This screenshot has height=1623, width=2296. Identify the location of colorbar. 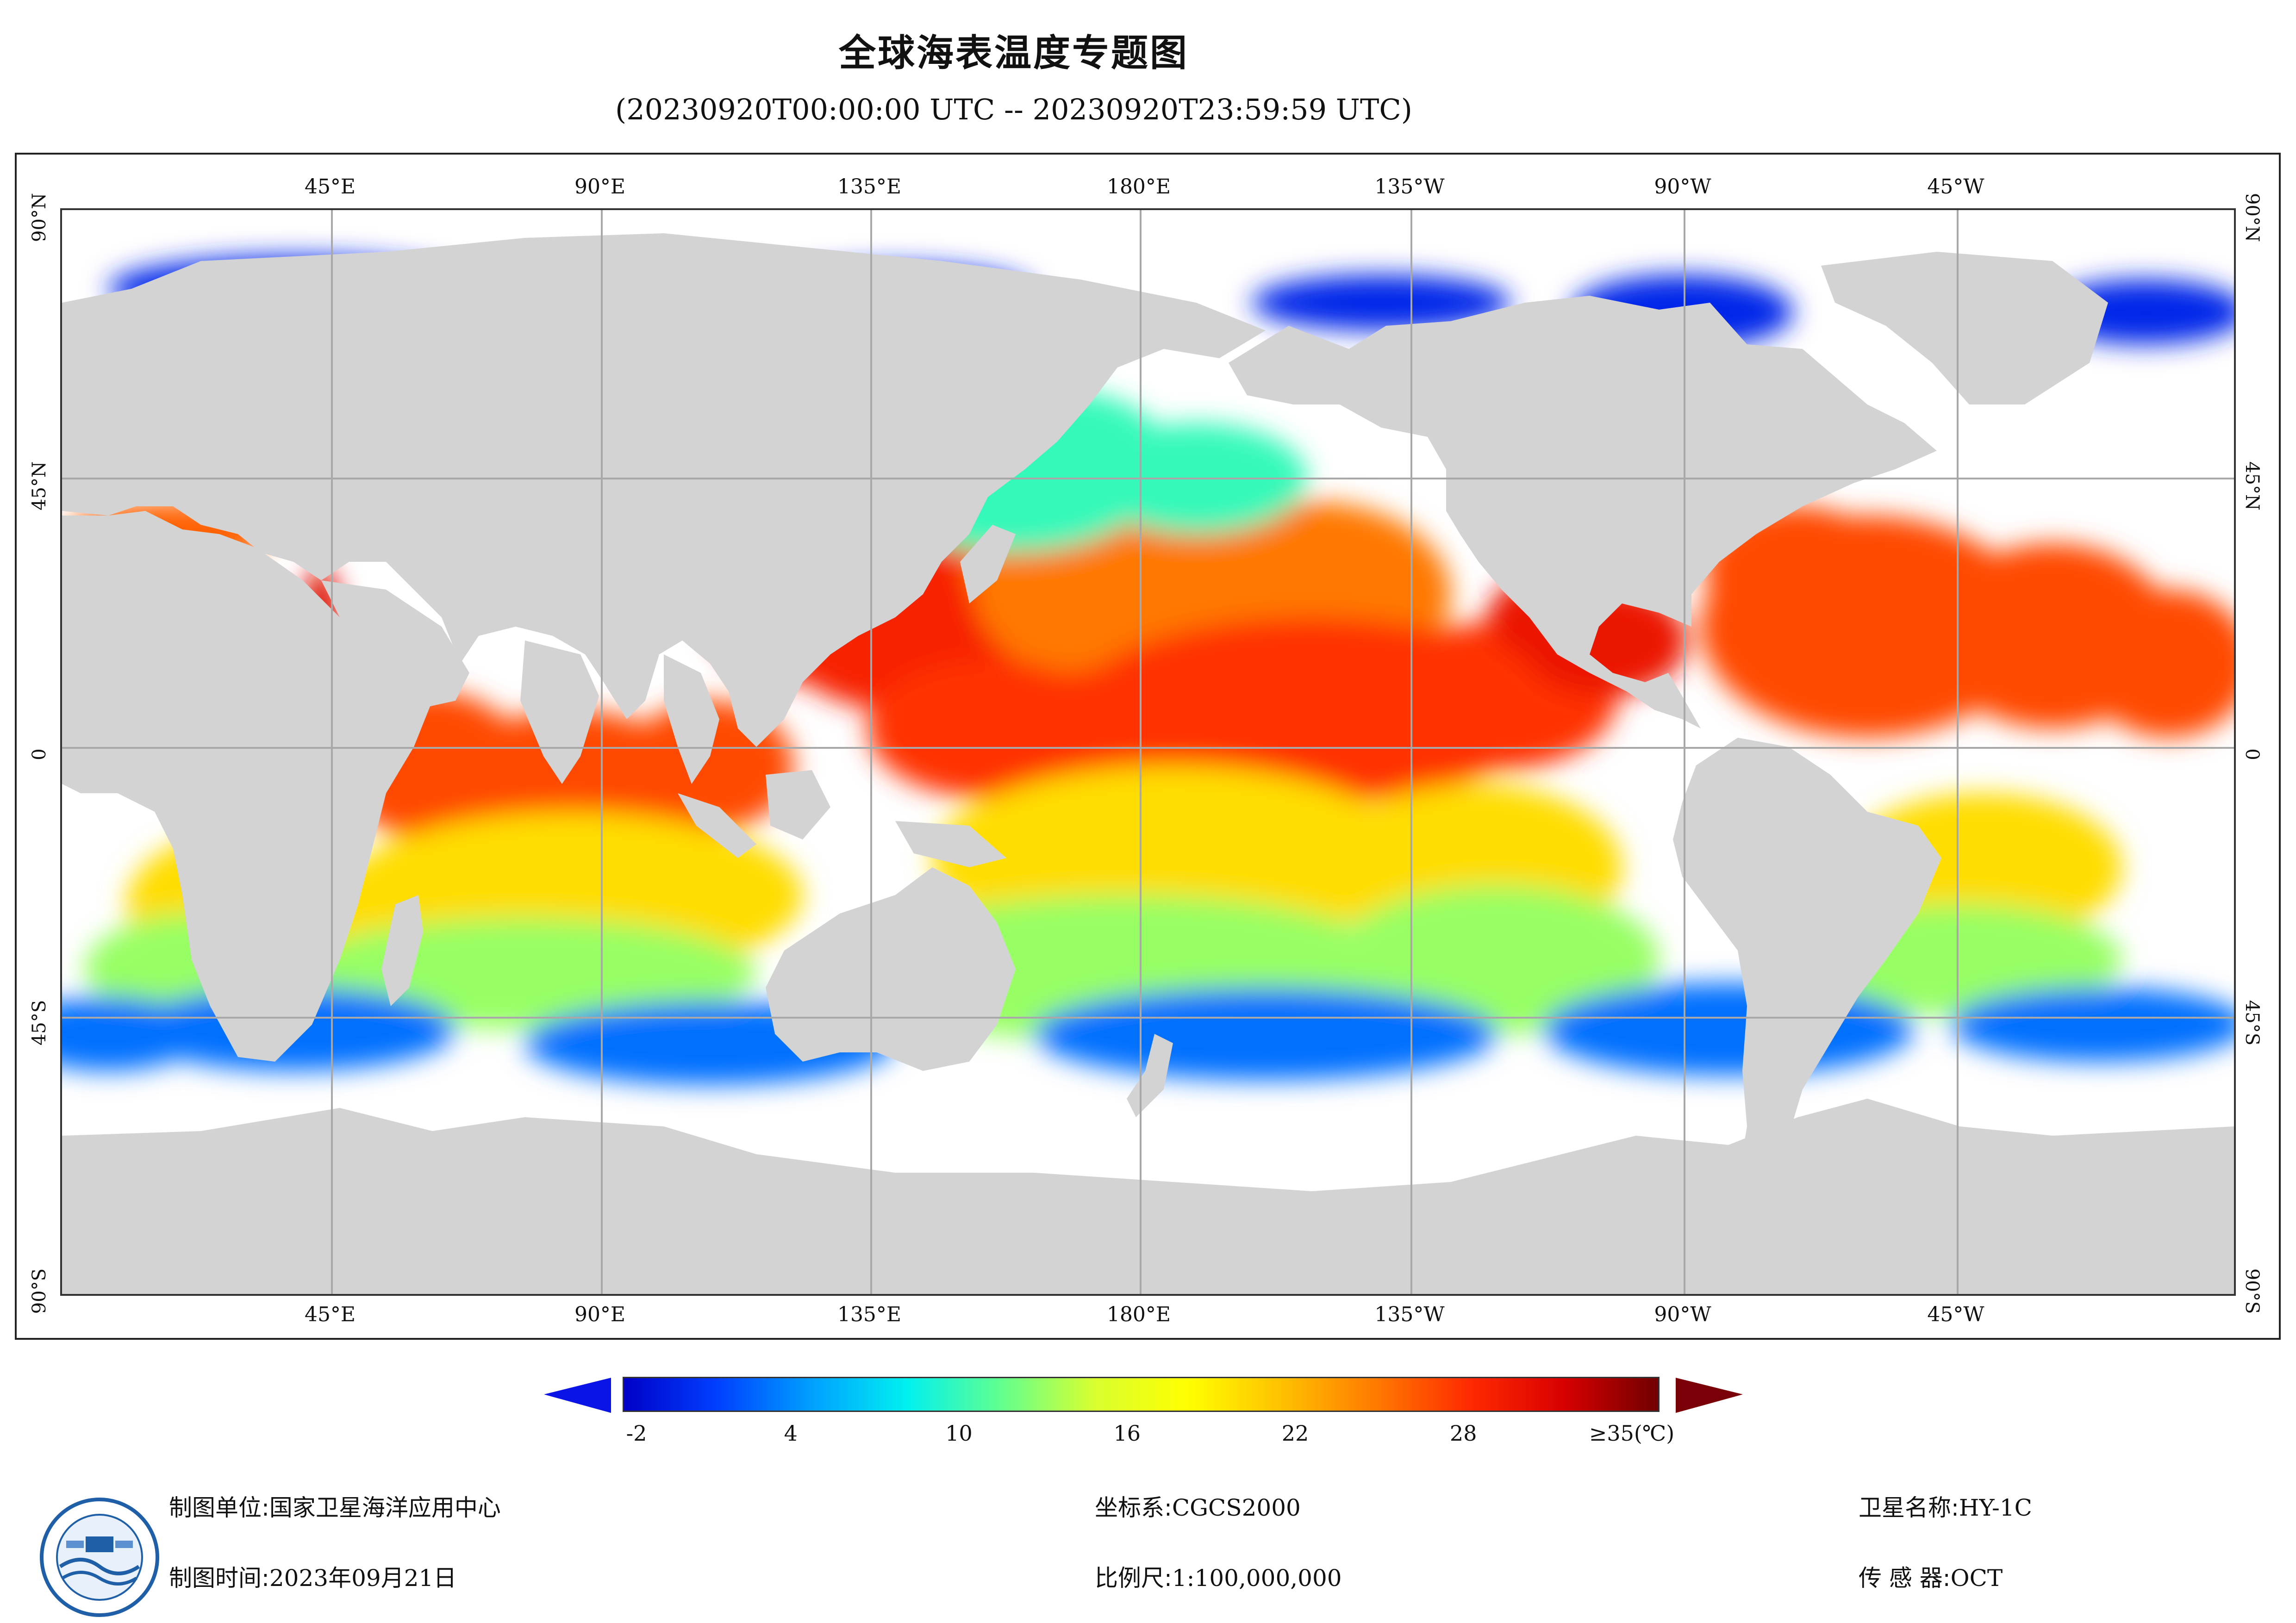
(1141, 1394).